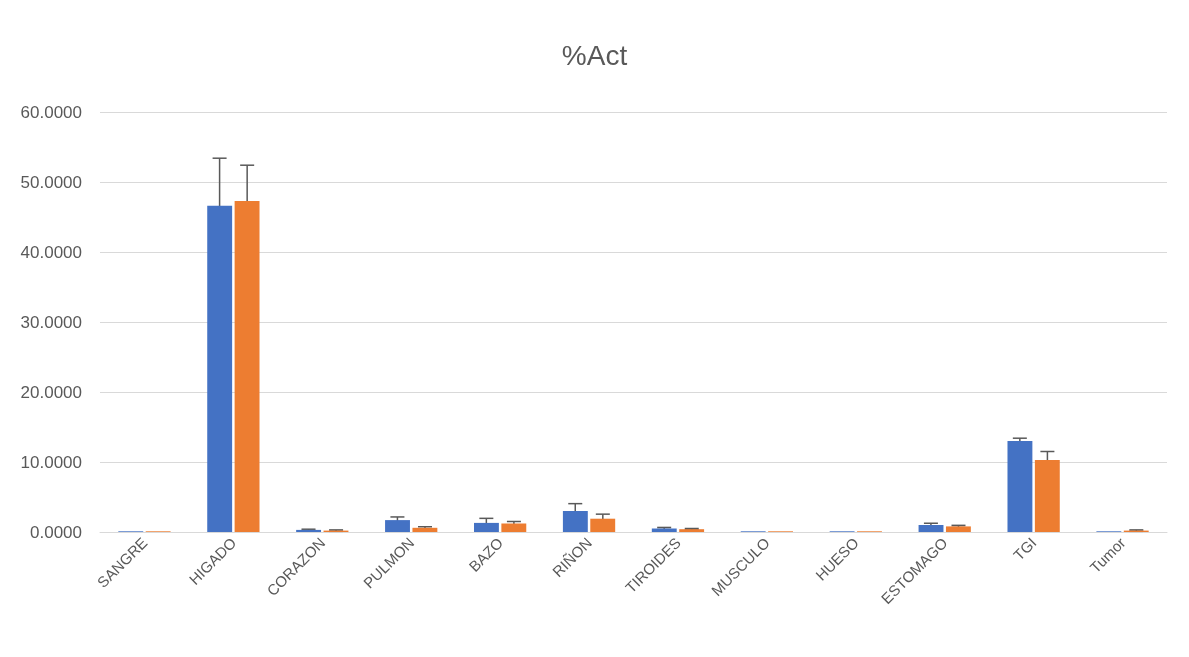  Describe the element at coordinates (51, 322) in the screenshot. I see `y-tick-label: 30.0000` at that location.